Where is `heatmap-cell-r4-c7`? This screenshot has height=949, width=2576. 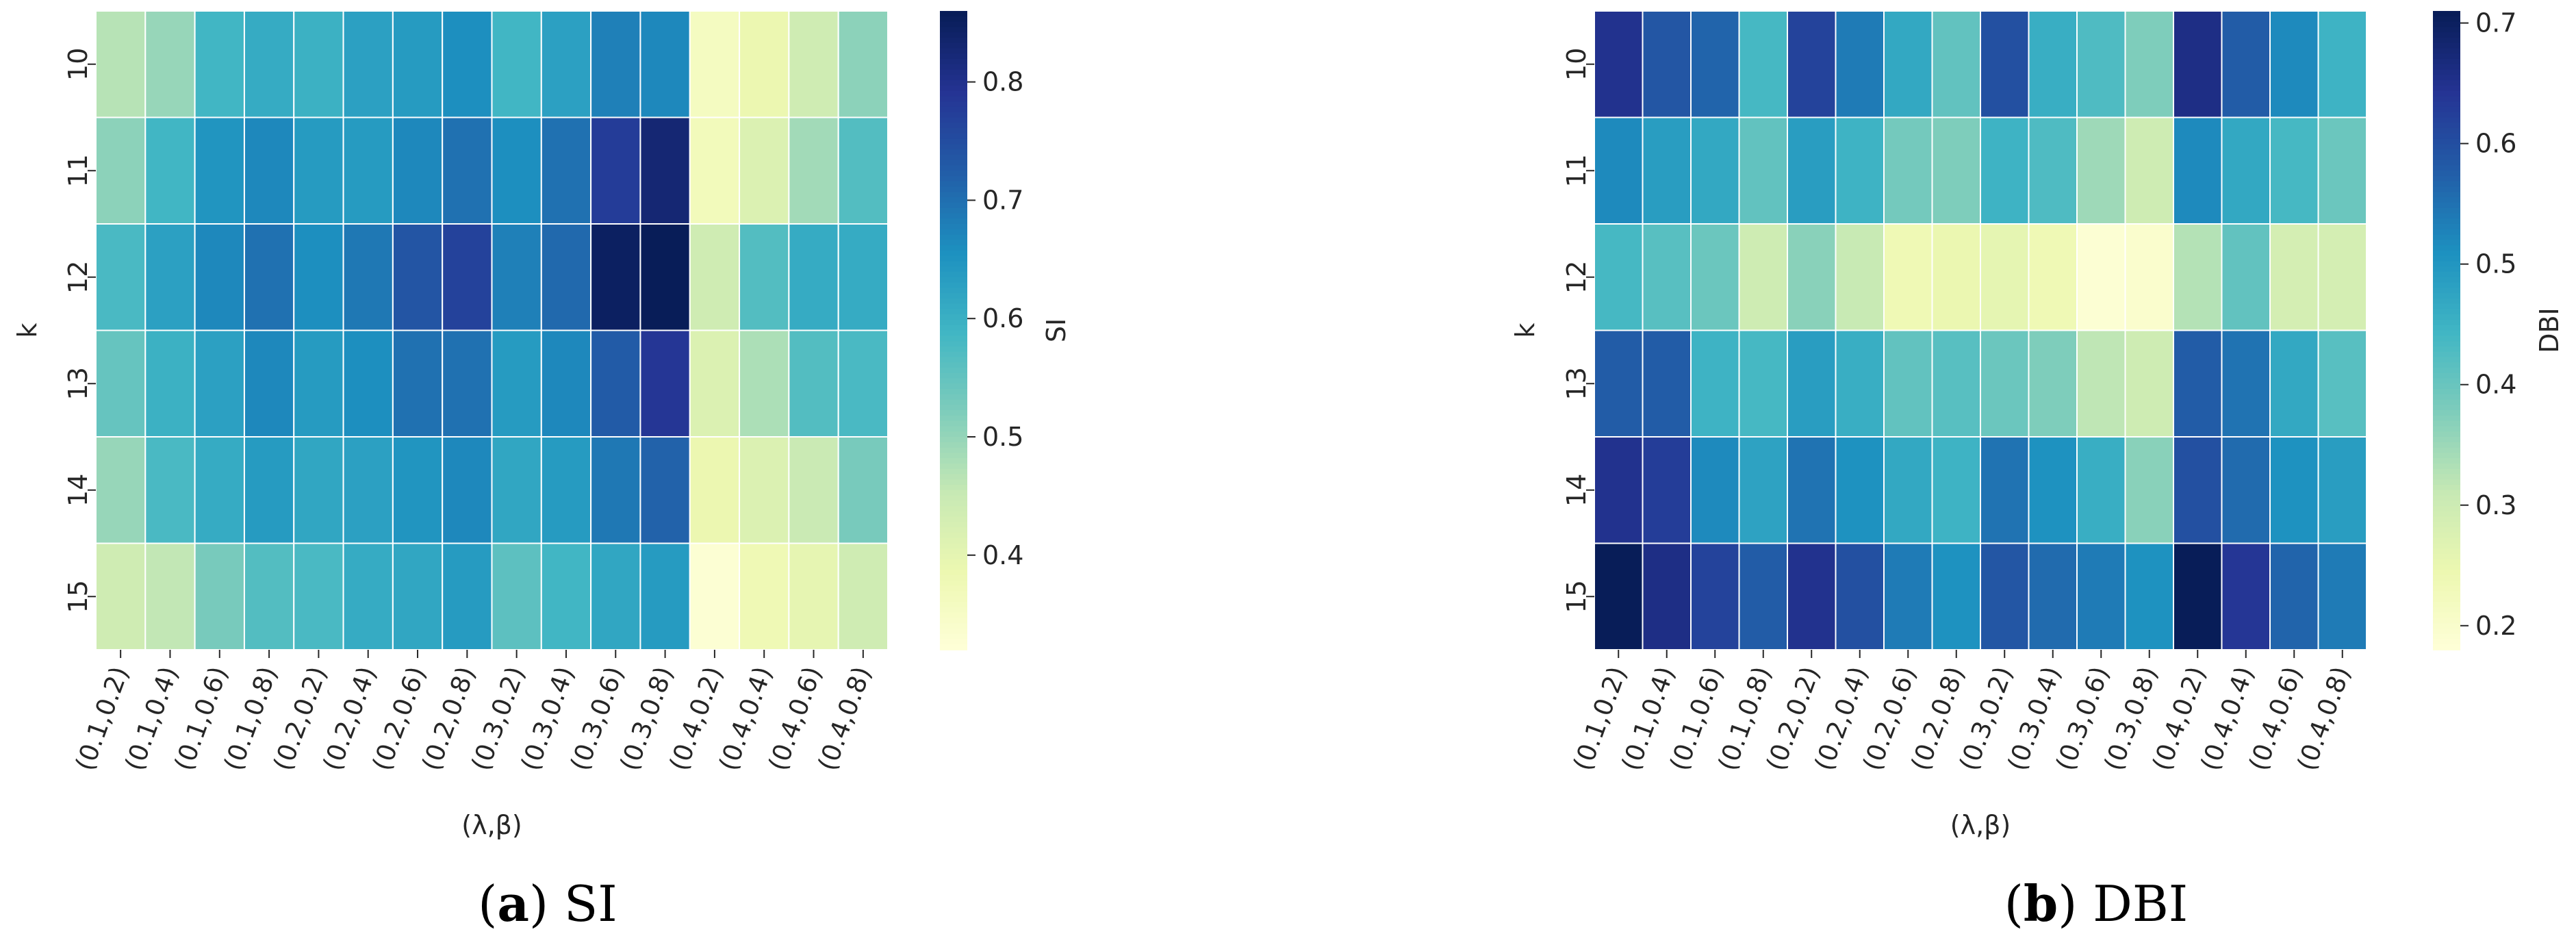 heatmap-cell-r4-c7 is located at coordinates (468, 490).